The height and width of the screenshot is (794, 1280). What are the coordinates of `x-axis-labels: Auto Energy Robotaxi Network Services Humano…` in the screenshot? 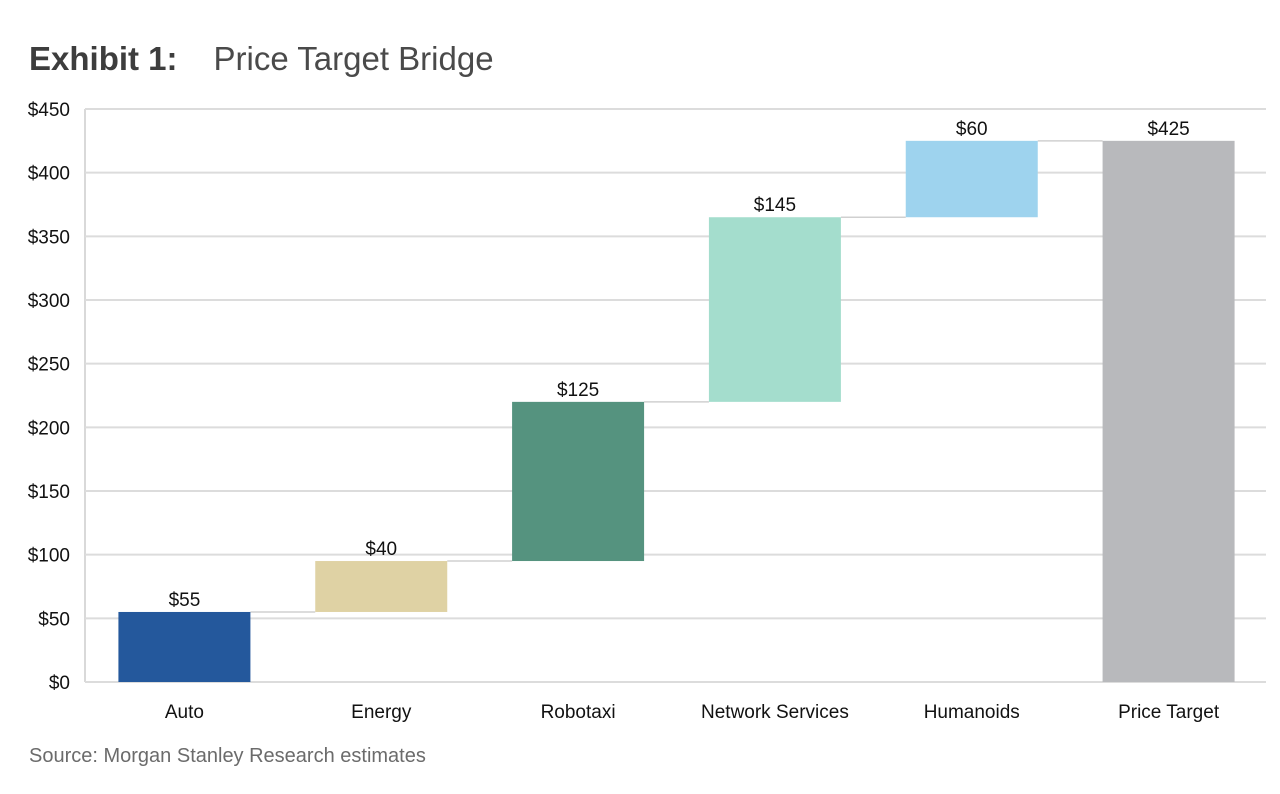 It's located at (692, 712).